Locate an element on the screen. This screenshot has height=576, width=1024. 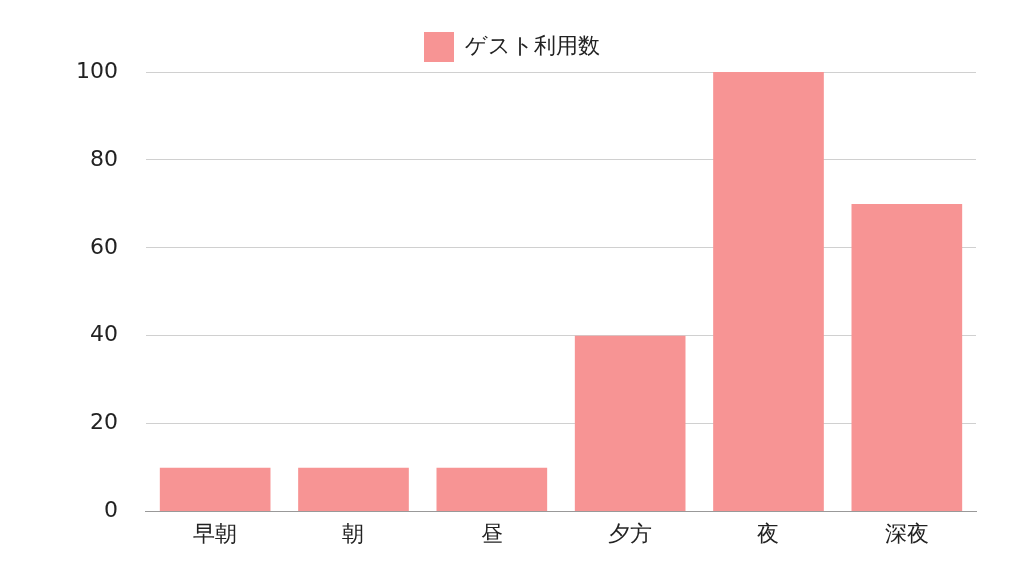
x-tick-label: 深夜 is located at coordinates (906, 533).